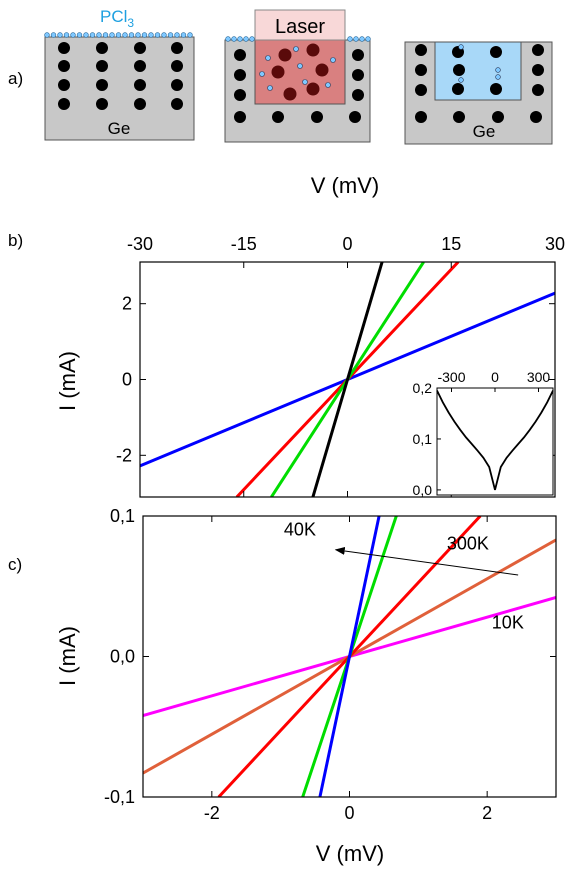 This screenshot has width=574, height=872. I want to click on x-tick-label: -15, so click(244, 244).